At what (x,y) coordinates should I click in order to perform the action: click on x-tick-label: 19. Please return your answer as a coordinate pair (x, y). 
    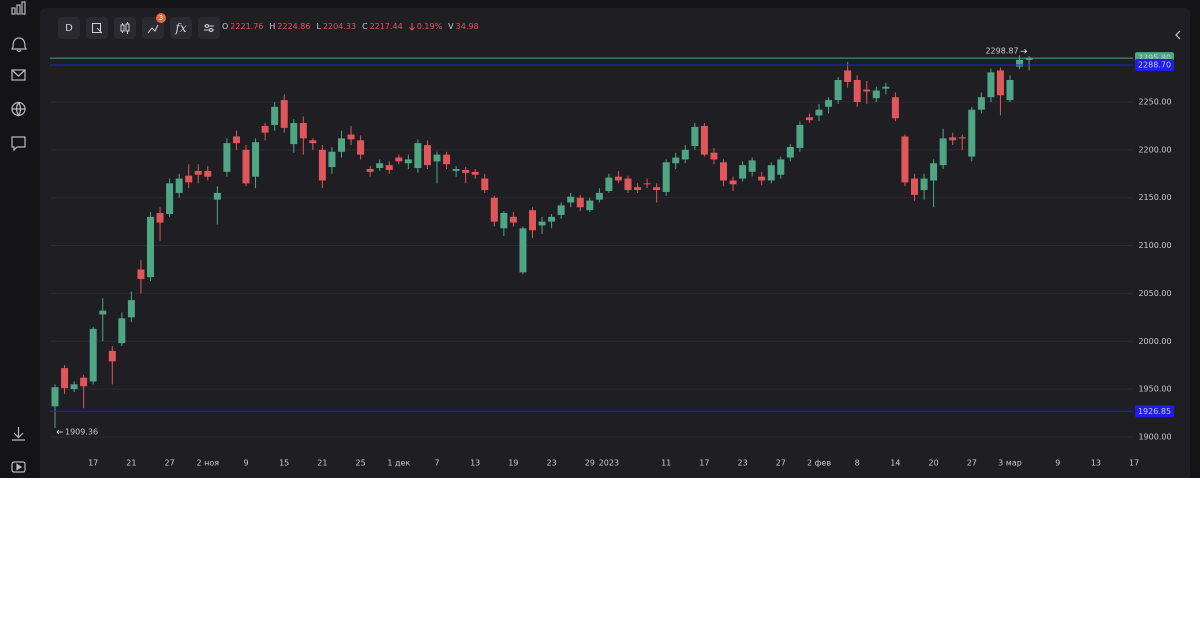
    Looking at the image, I should click on (513, 463).